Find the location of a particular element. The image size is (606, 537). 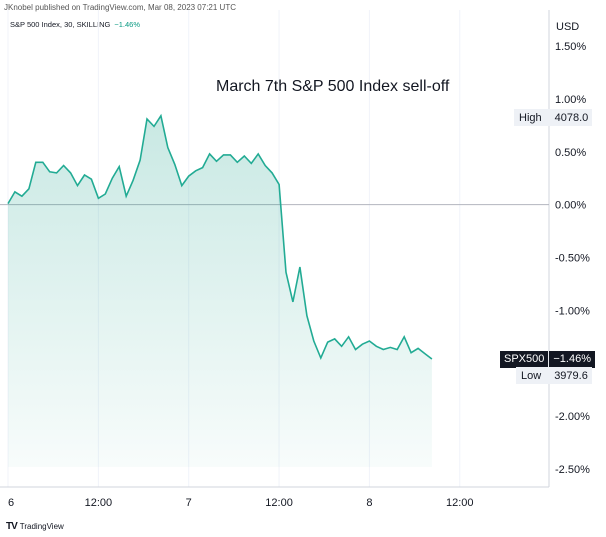

low-value: 3979.6 is located at coordinates (571, 375).